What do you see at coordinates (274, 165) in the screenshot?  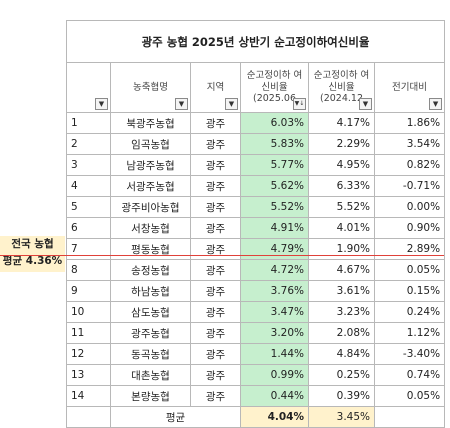 I see `row-ratio-2025: 5.77%` at bounding box center [274, 165].